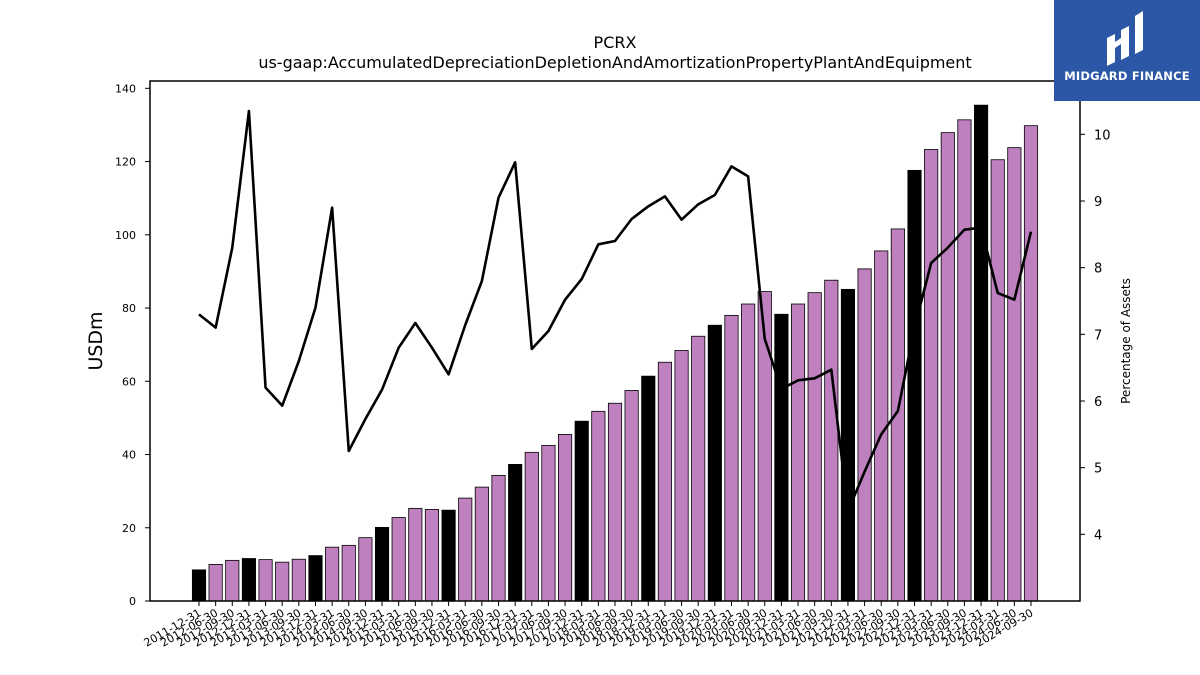 This screenshot has width=1200, height=675. What do you see at coordinates (96, 340) in the screenshot?
I see `y-axis-label: USDm` at bounding box center [96, 340].